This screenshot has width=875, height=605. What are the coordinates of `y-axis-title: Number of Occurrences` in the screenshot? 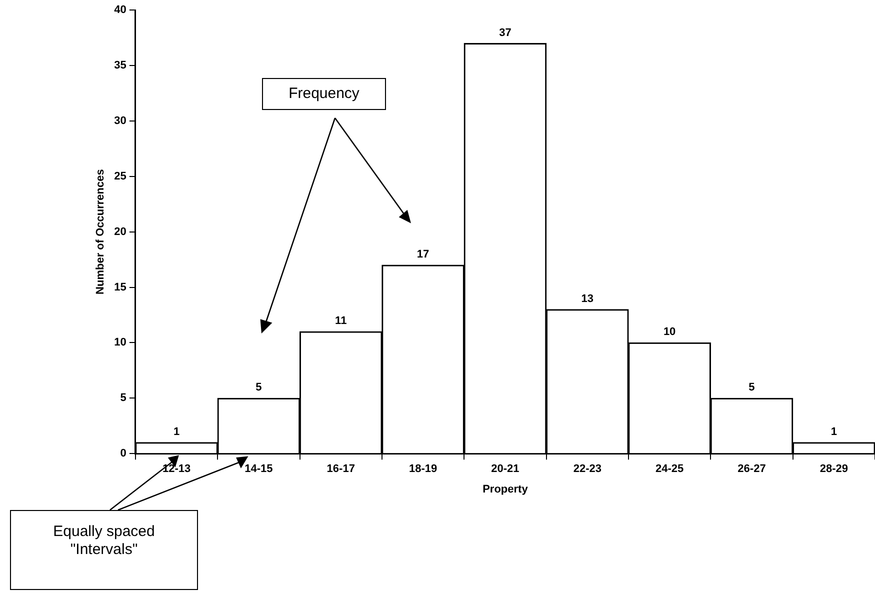 It's located at (100, 231).